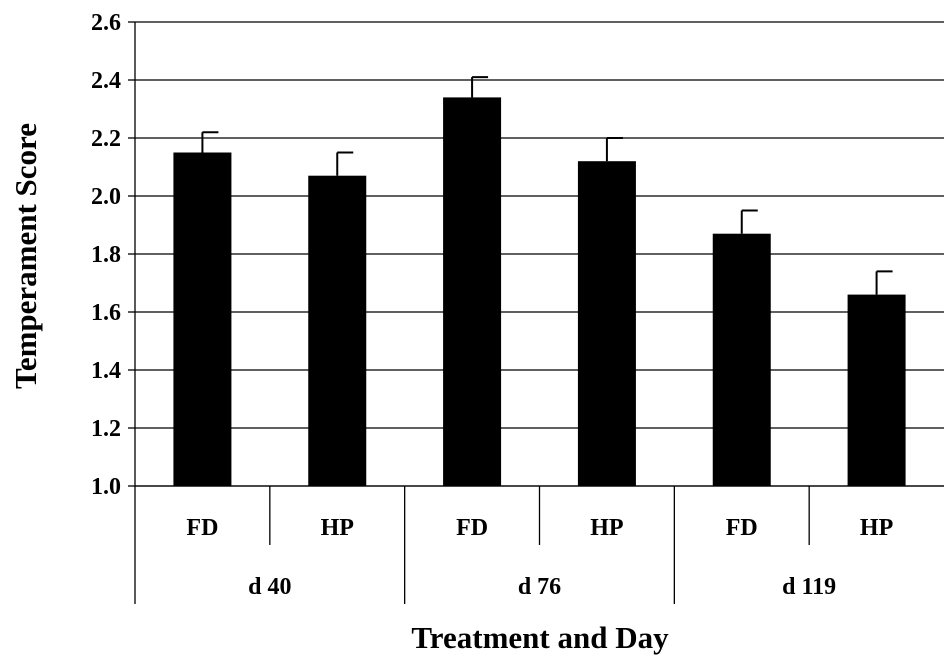  What do you see at coordinates (106, 487) in the screenshot?
I see `y-tick-label: 1.0` at bounding box center [106, 487].